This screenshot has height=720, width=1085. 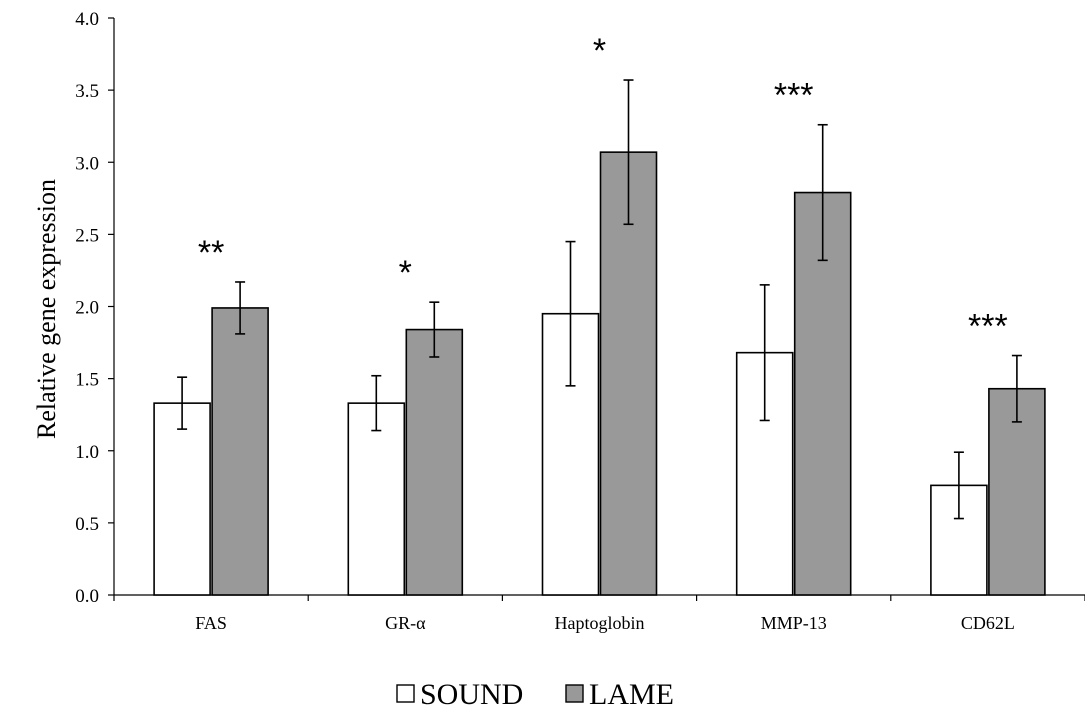 I want to click on y-tick-label: 2.0, so click(x=87, y=308).